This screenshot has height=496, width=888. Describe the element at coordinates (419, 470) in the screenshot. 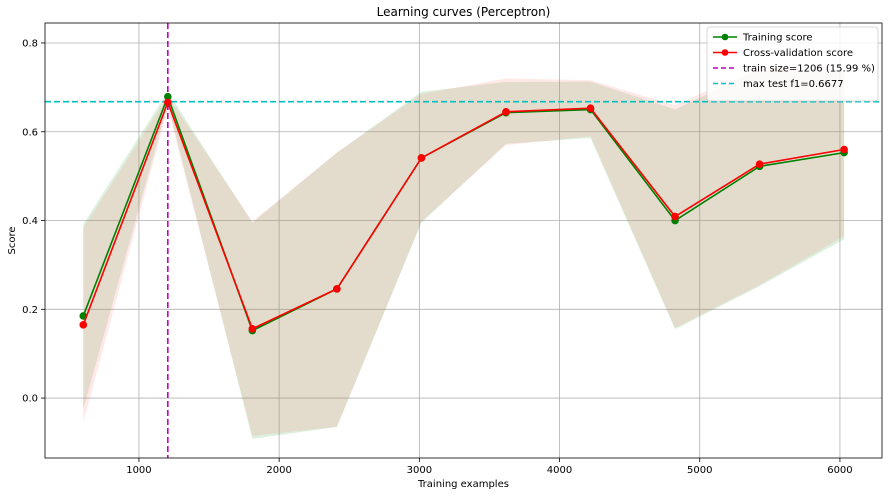

I see `x-tick-label: 3000` at that location.